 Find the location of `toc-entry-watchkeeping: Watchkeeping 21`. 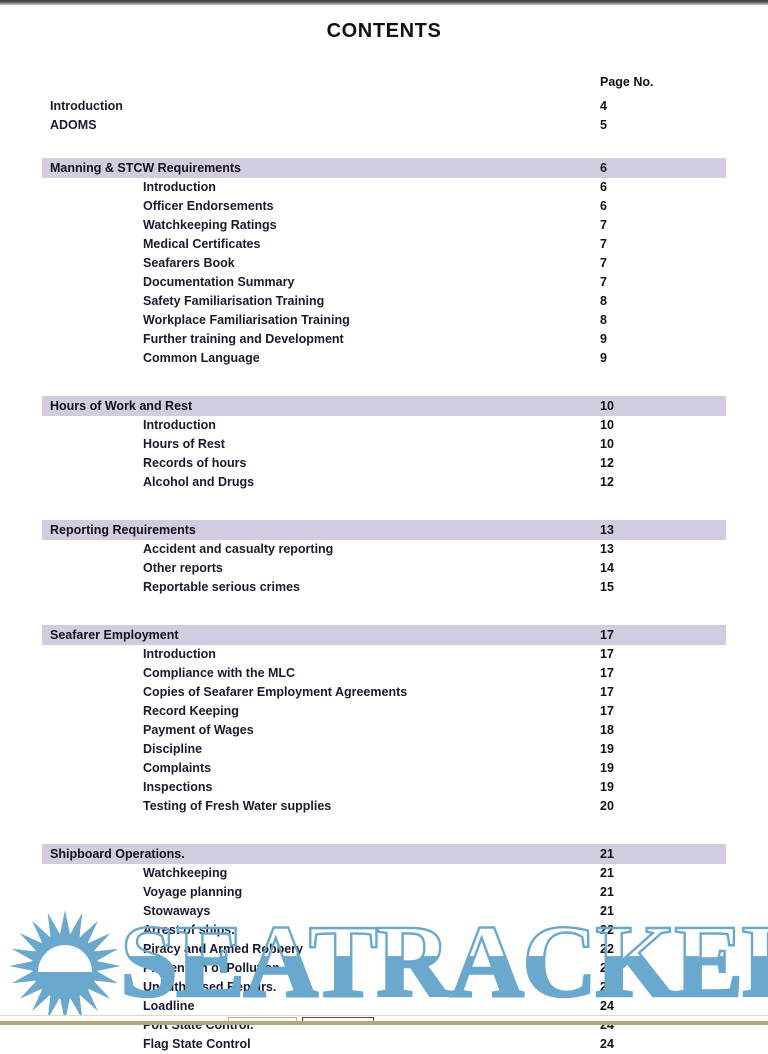

toc-entry-watchkeeping: Watchkeeping 21 is located at coordinates (384, 873).